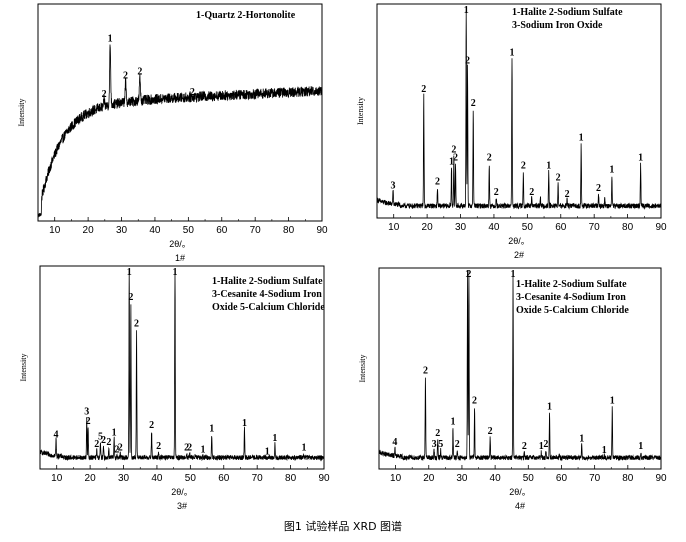  I want to click on peak-label: 4, so click(394, 442).